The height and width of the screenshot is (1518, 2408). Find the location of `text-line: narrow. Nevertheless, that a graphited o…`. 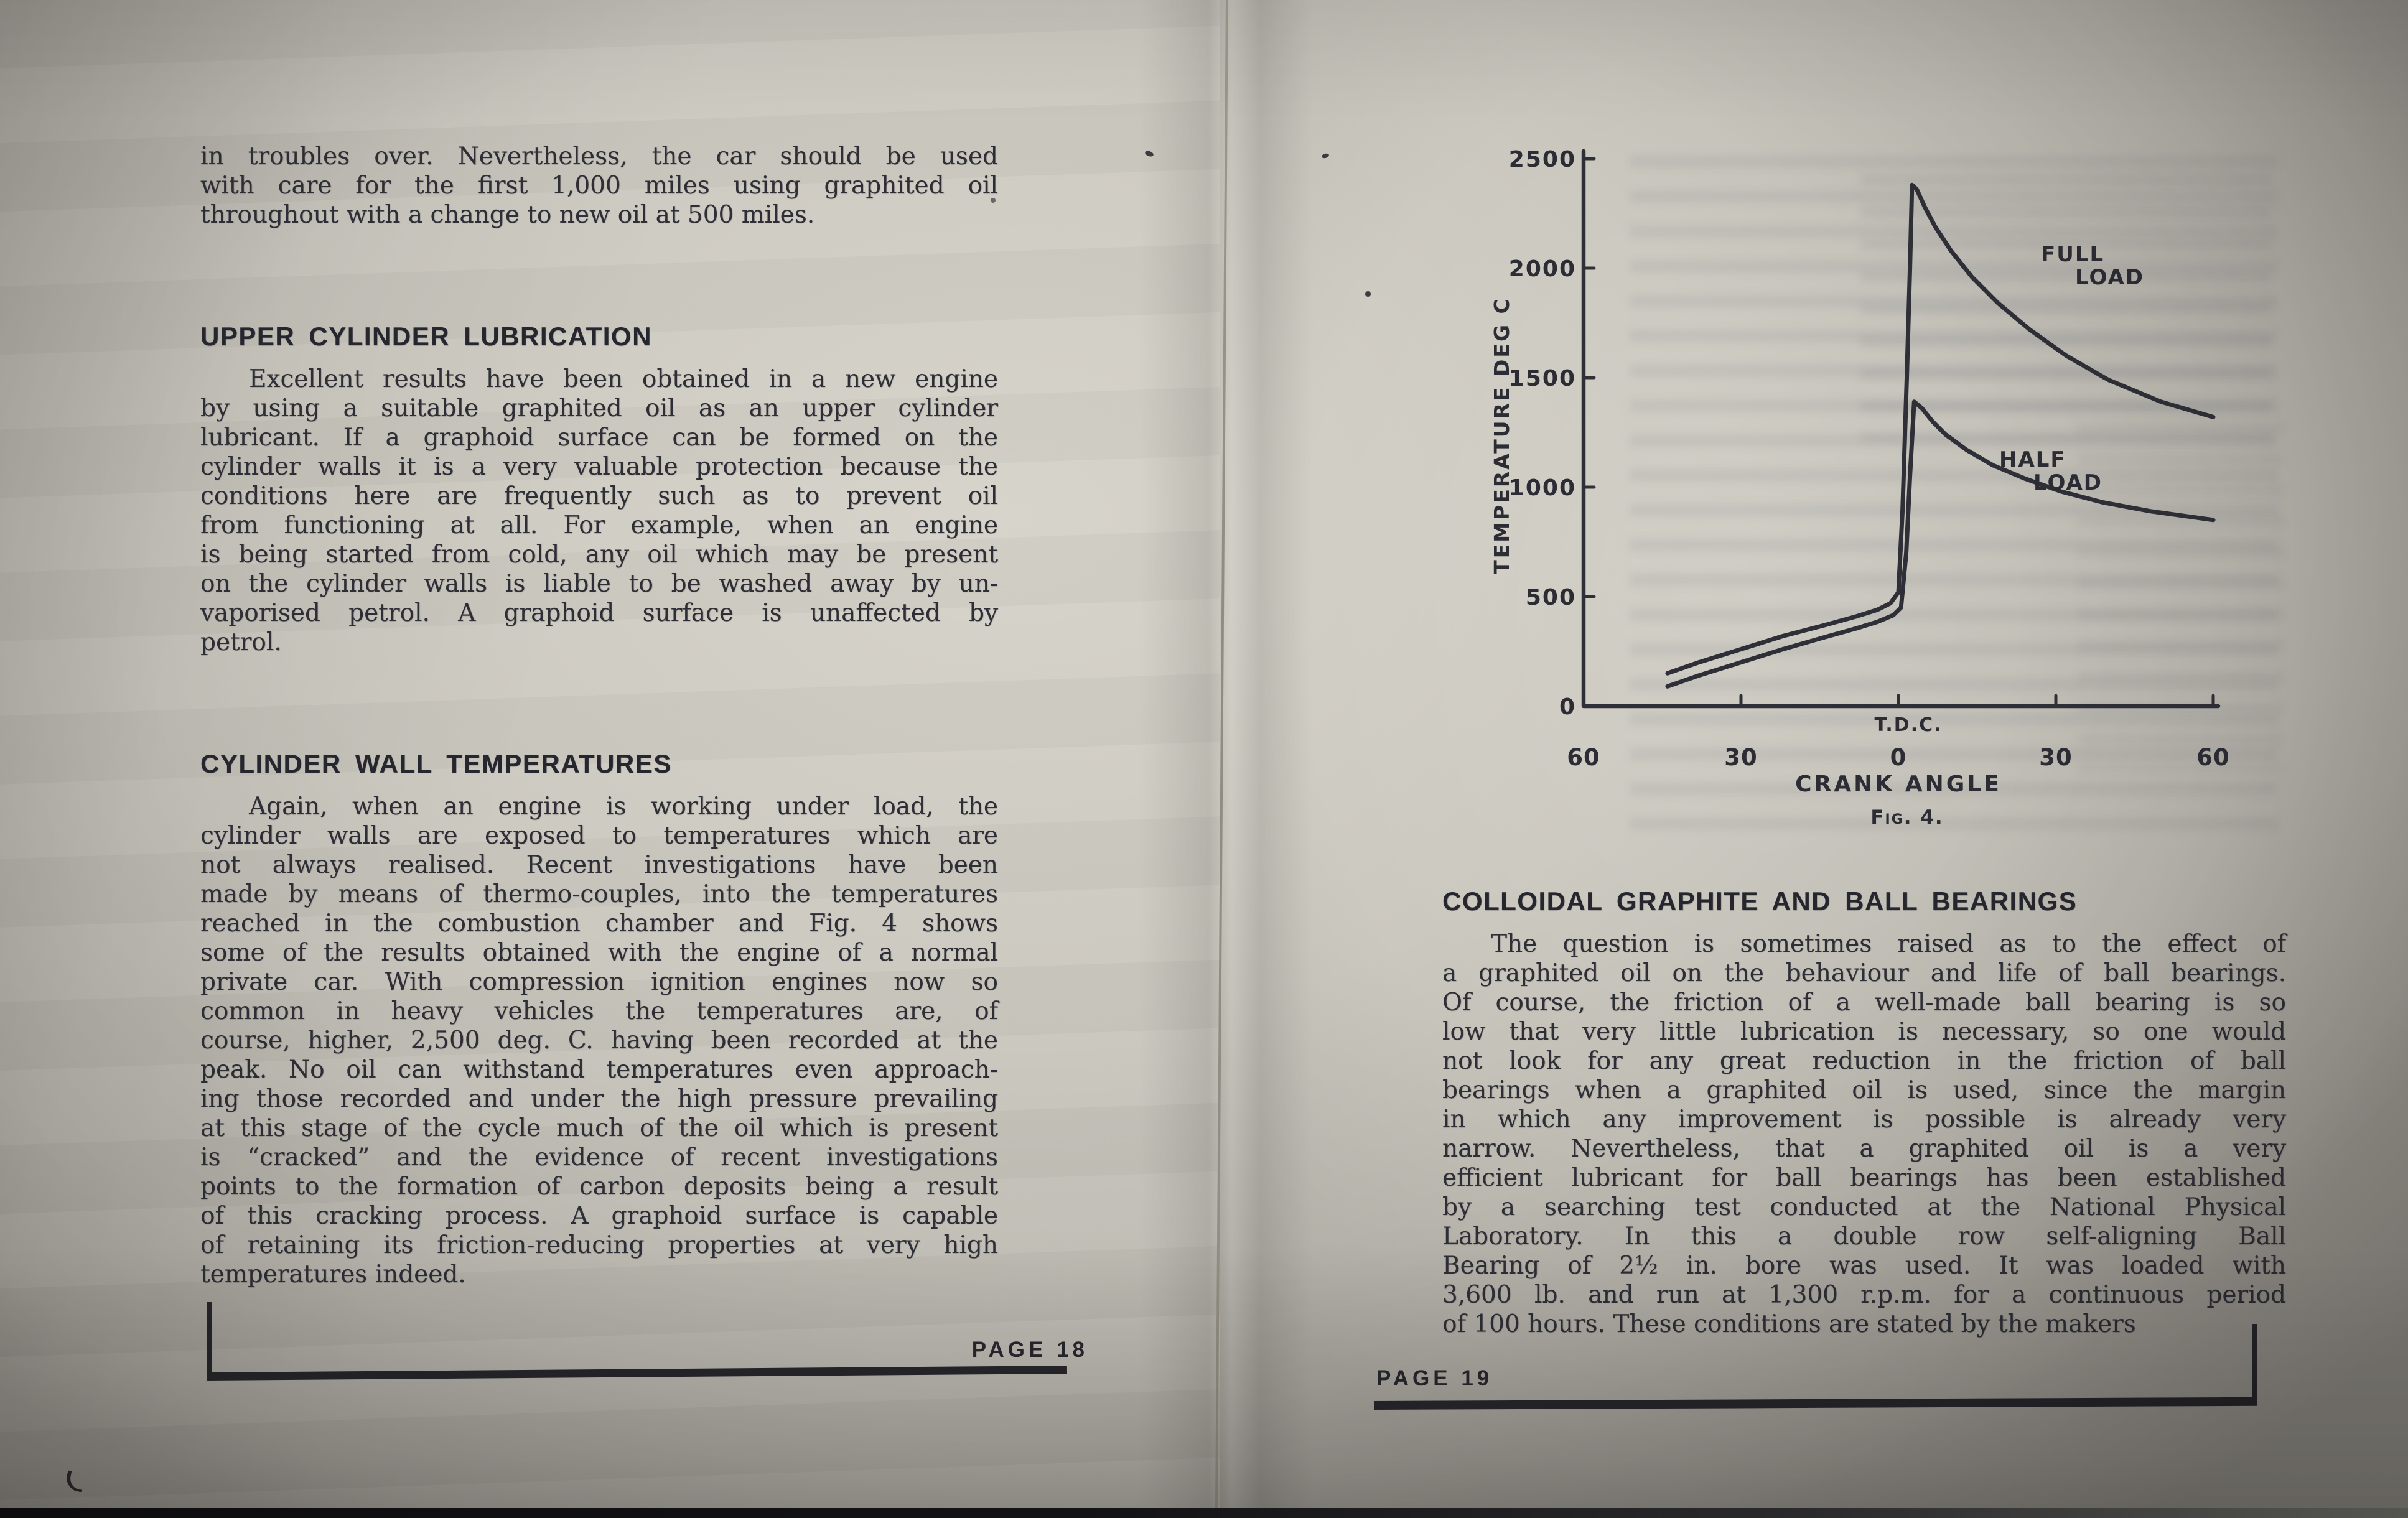

text-line: narrow. Nevertheless, that a graphited o… is located at coordinates (1864, 1149).